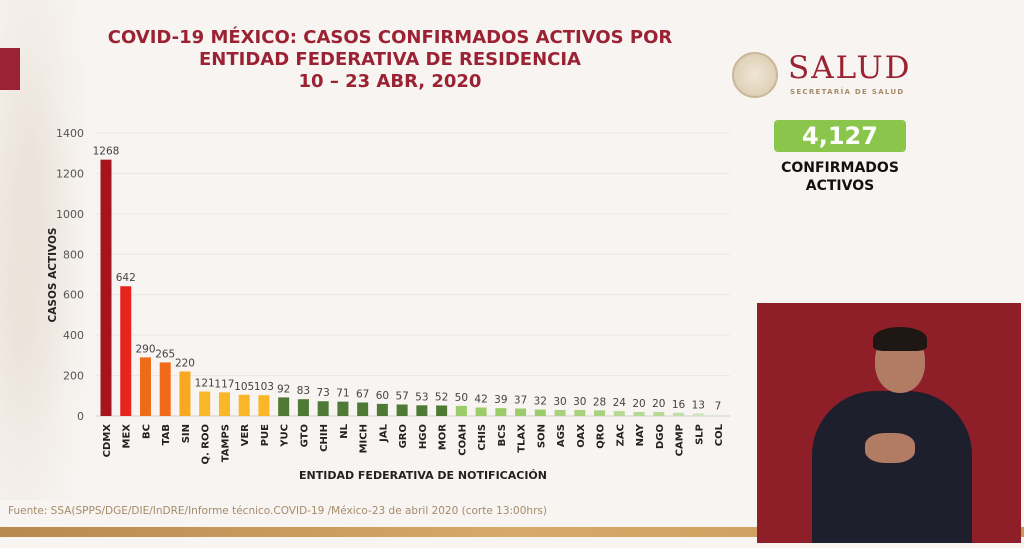 This screenshot has width=1024, height=548. What do you see at coordinates (640, 434) in the screenshot?
I see `x-tick-label: NAY` at bounding box center [640, 434].